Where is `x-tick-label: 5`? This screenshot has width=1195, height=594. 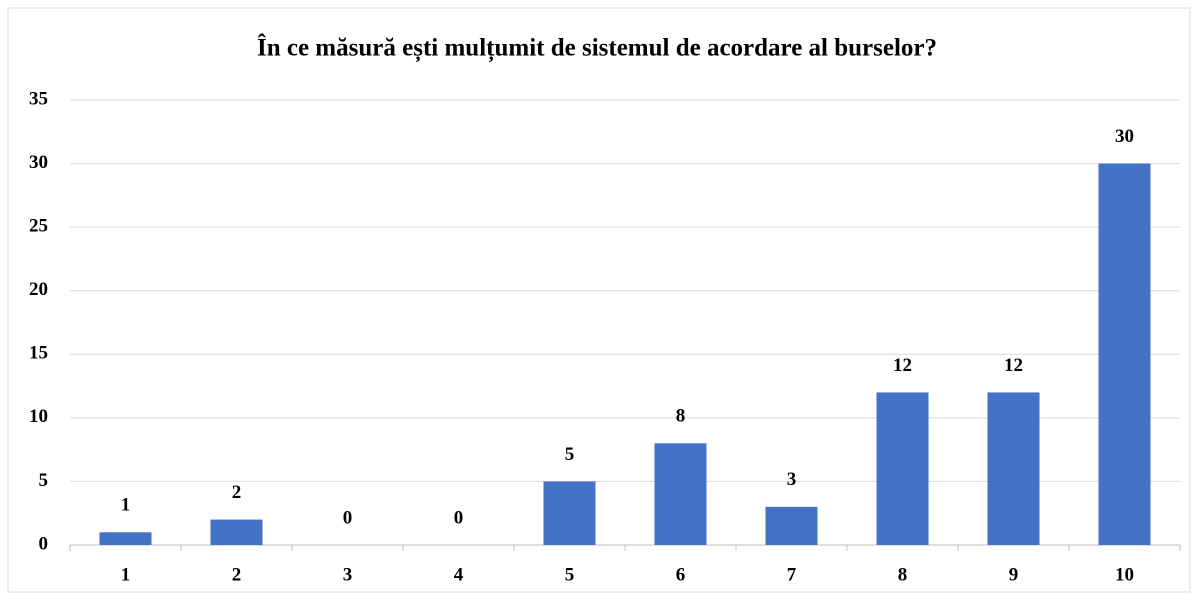
x-tick-label: 5 is located at coordinates (570, 574).